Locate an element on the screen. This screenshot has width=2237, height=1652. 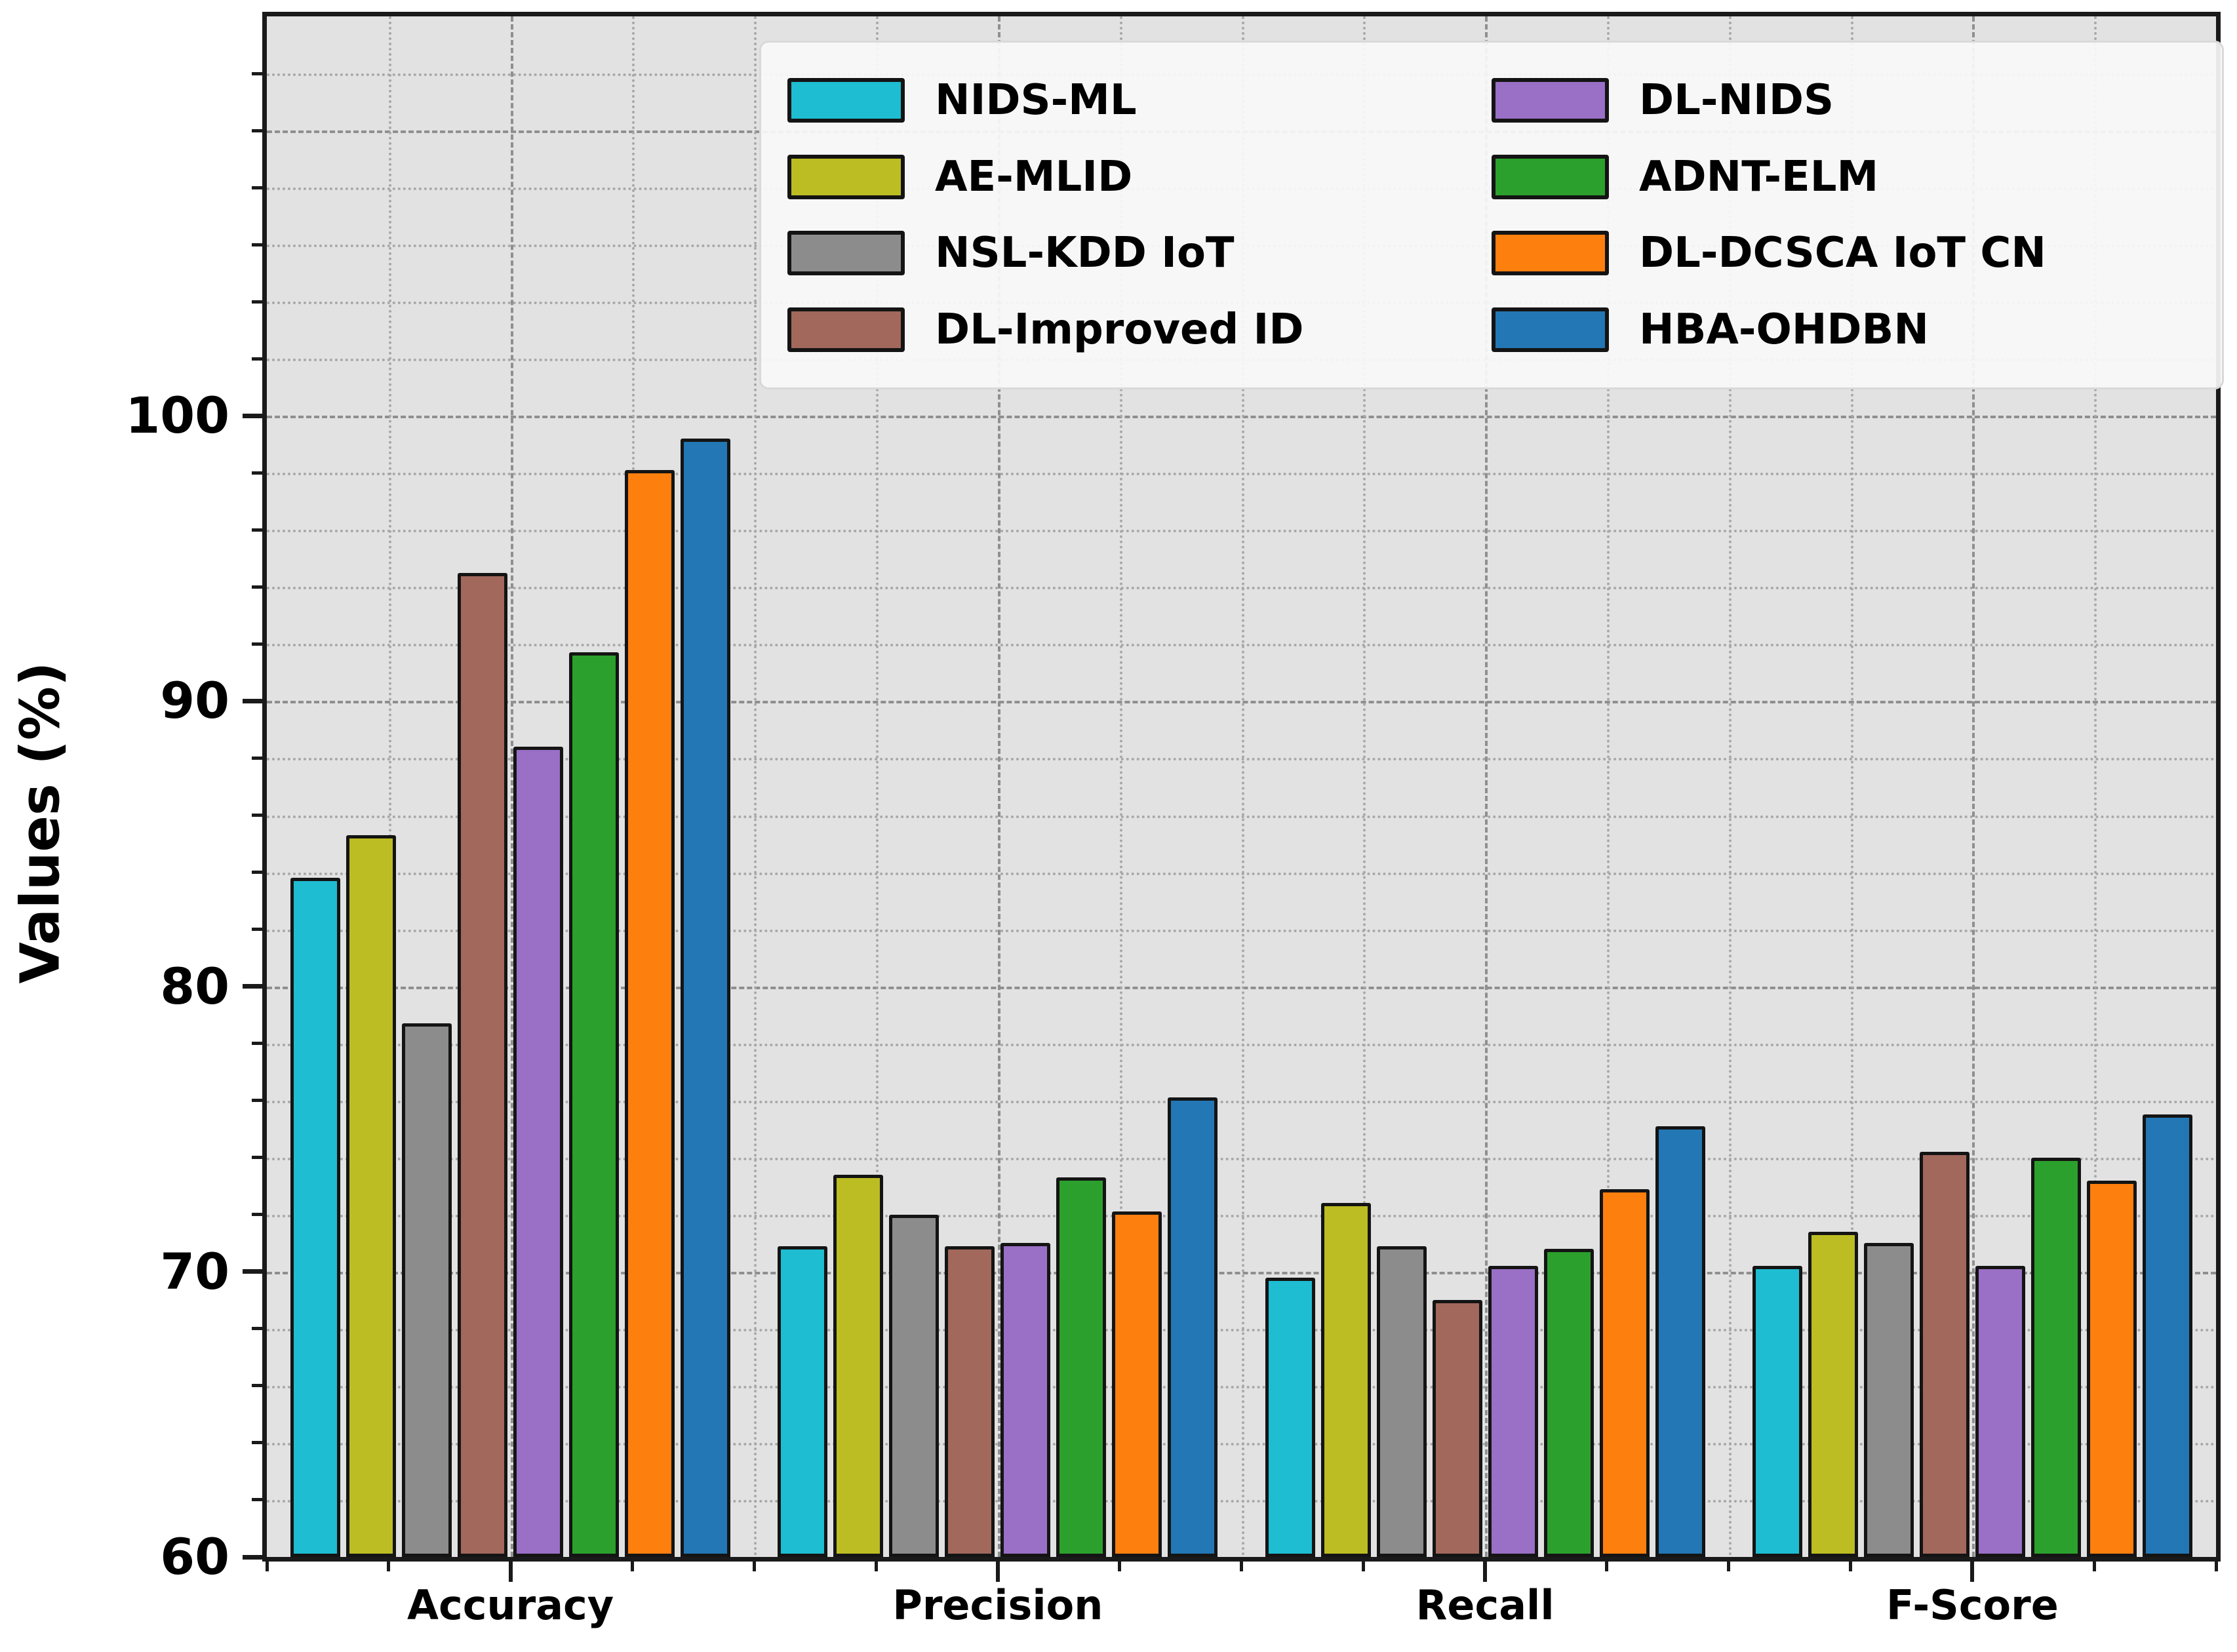
legend-item-adnt-elm: ADNT-ELM is located at coordinates (1844, 177).